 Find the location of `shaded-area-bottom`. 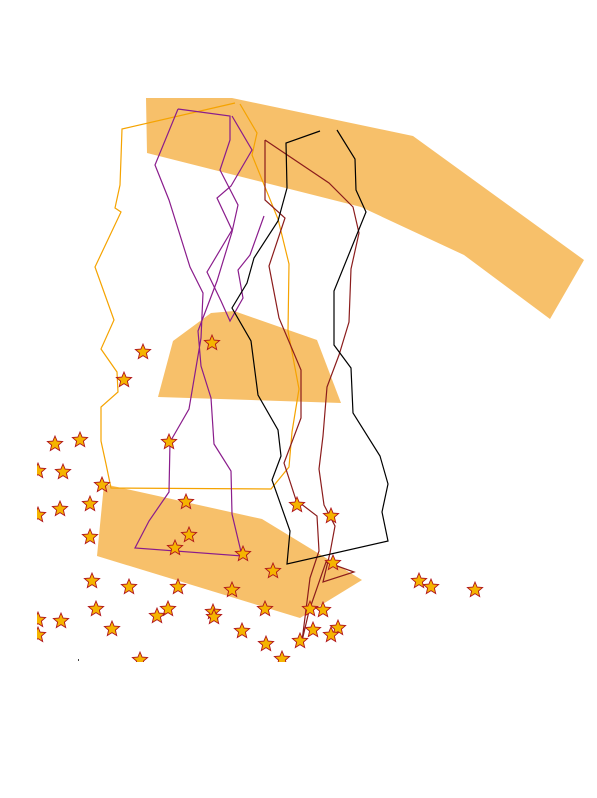

shaded-area-bottom is located at coordinates (229, 551).